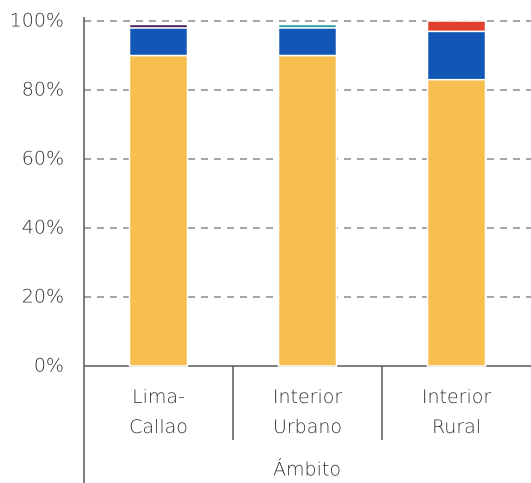  Describe the element at coordinates (43, 297) in the screenshot. I see `y-tick-label: 20%` at that location.